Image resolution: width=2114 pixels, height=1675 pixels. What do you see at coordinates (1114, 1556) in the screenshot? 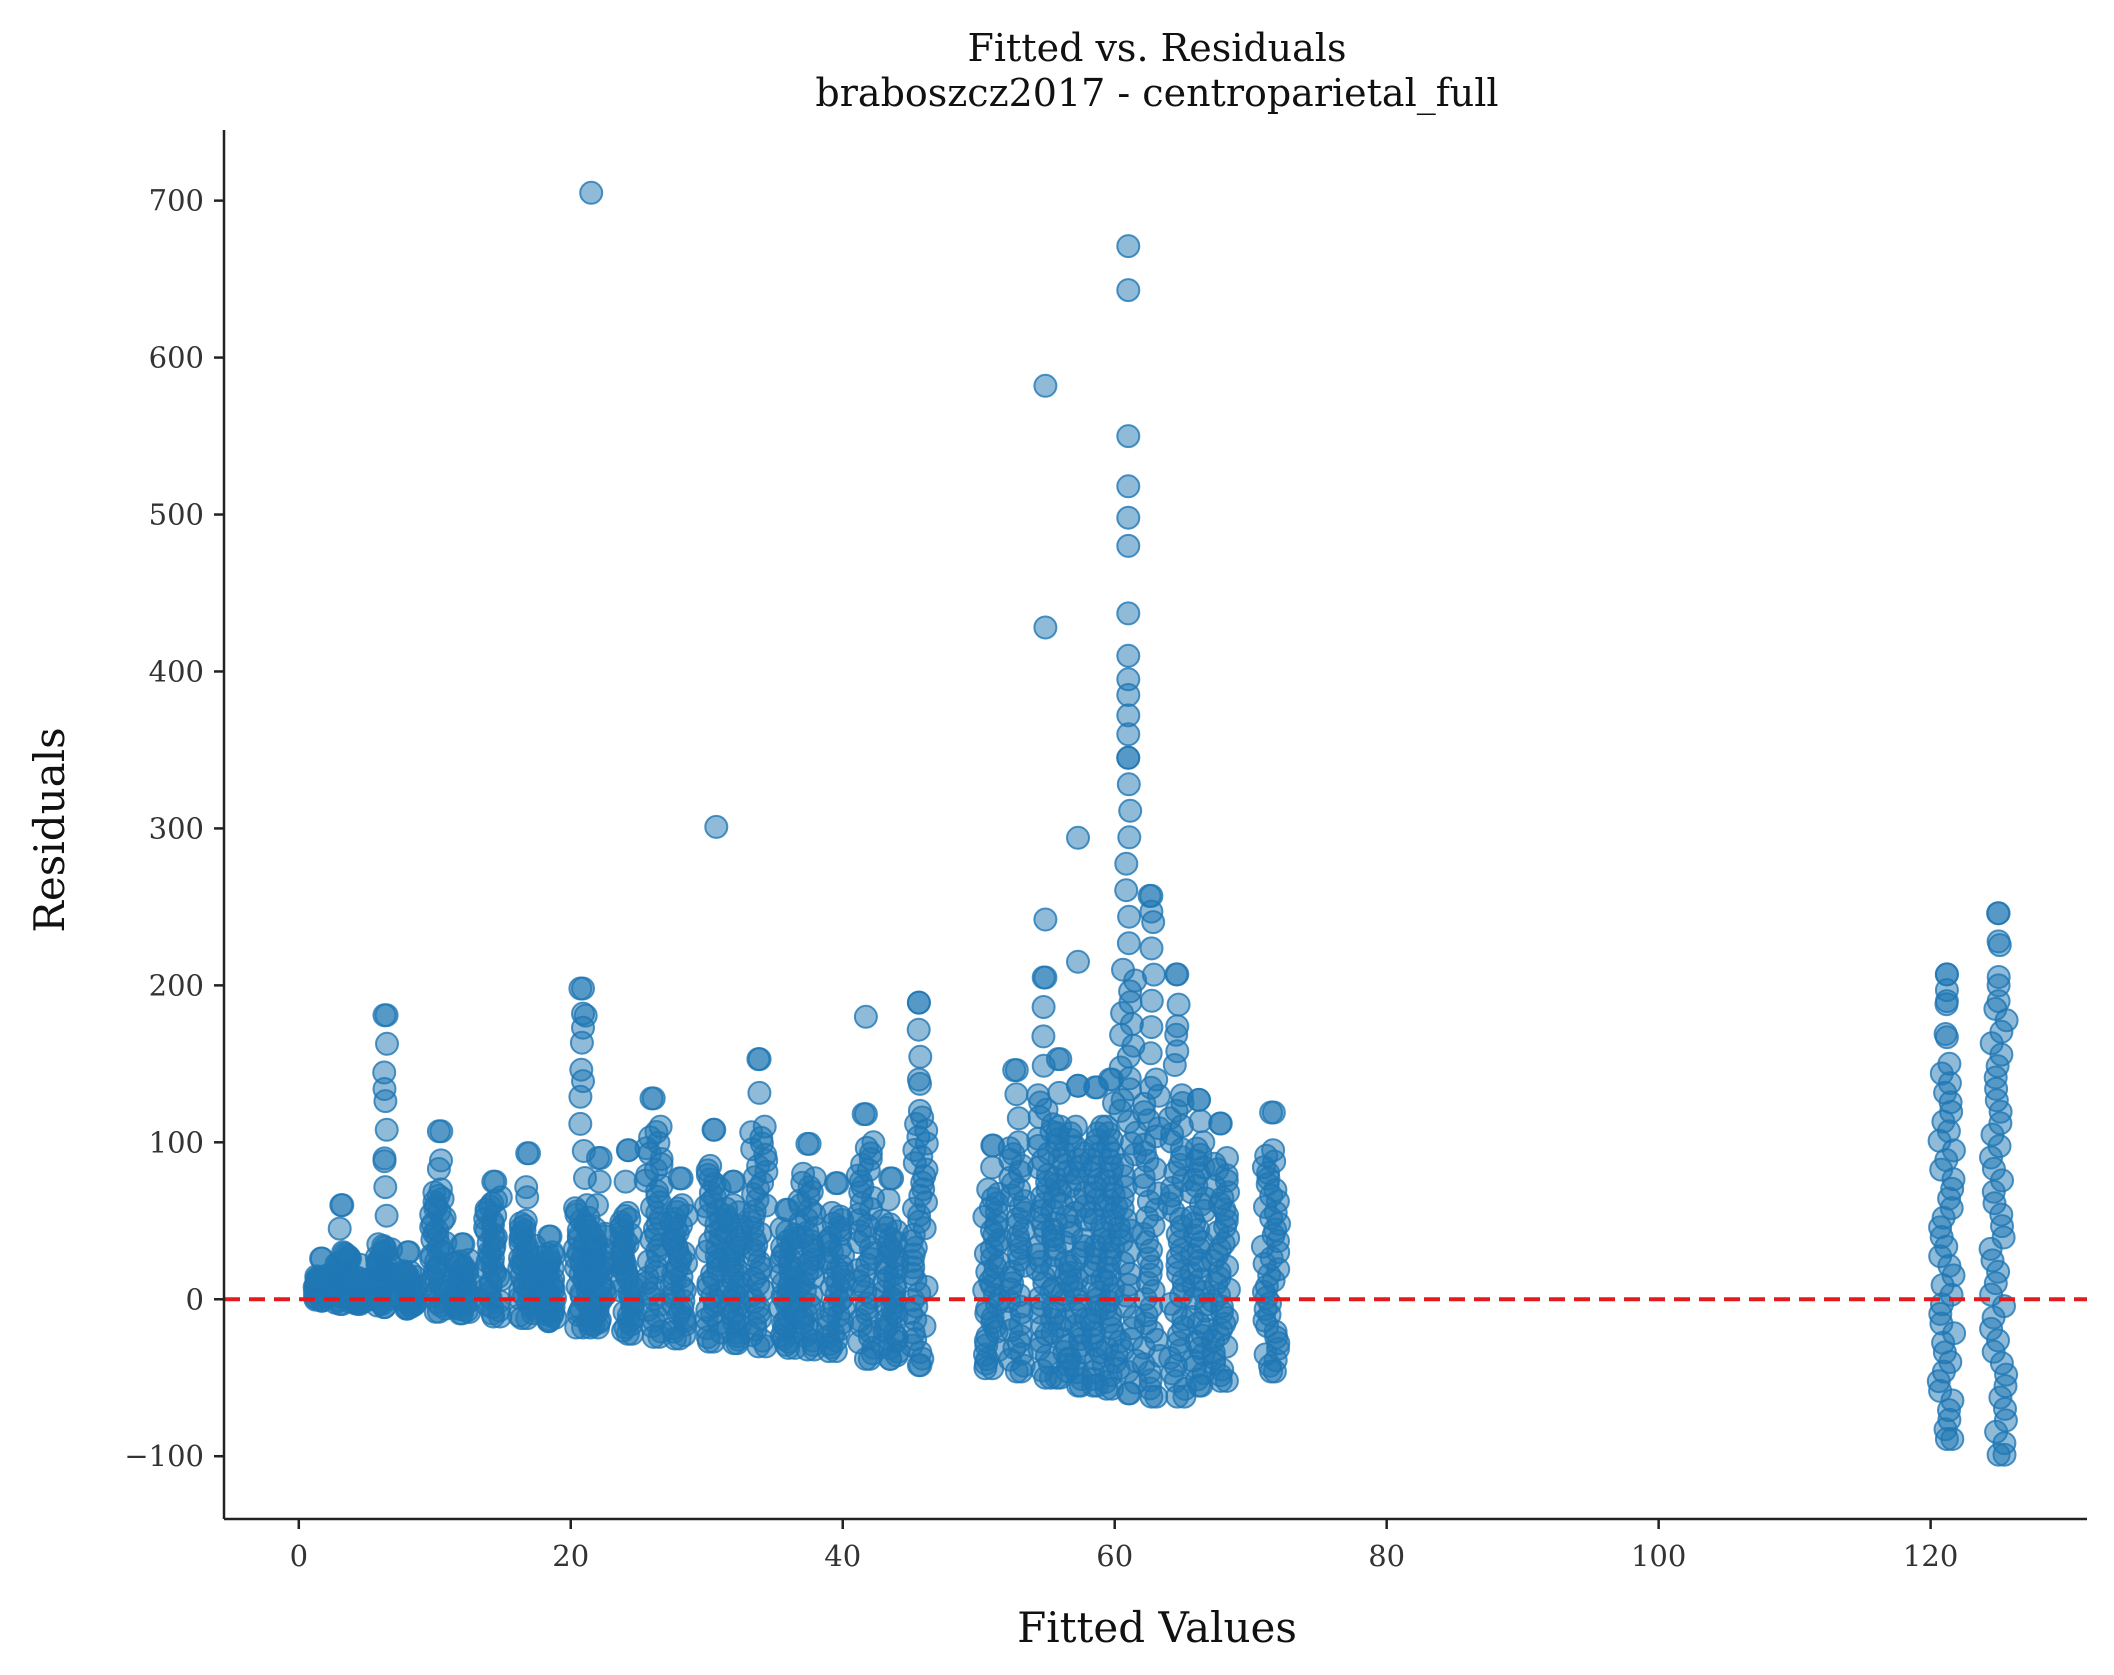
I see `x-tick-label: 60` at bounding box center [1114, 1556].